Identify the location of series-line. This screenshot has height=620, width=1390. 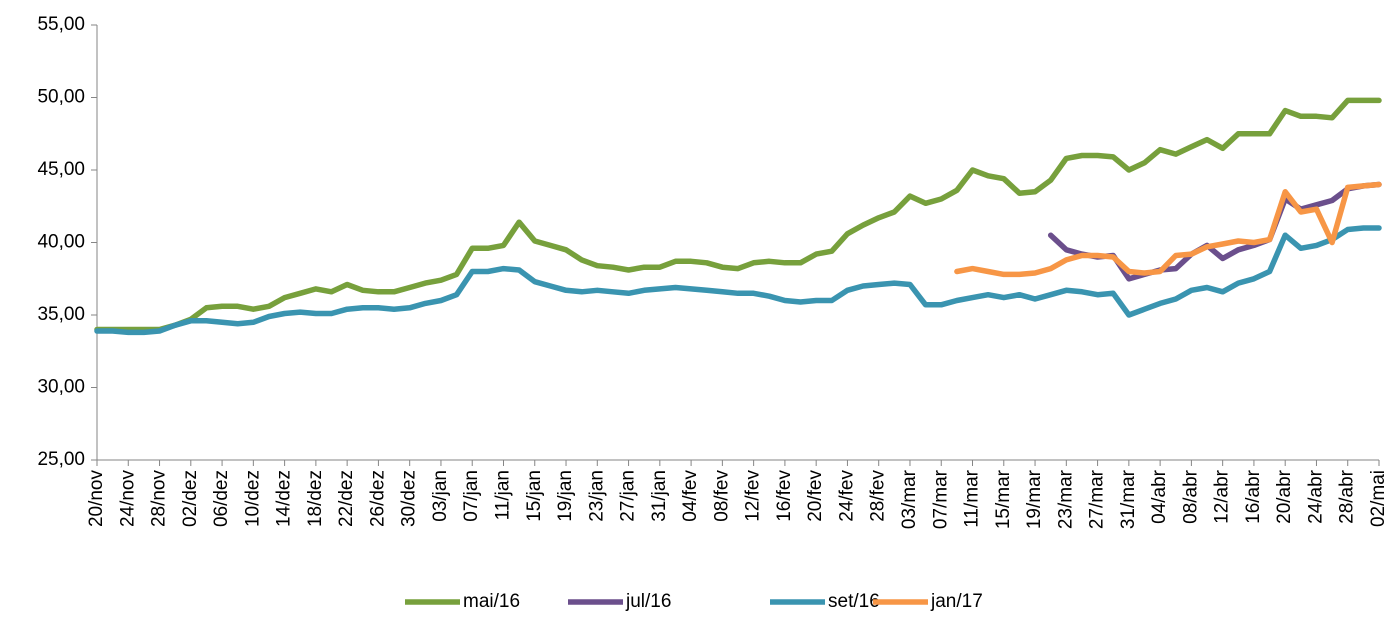
(1168, 229).